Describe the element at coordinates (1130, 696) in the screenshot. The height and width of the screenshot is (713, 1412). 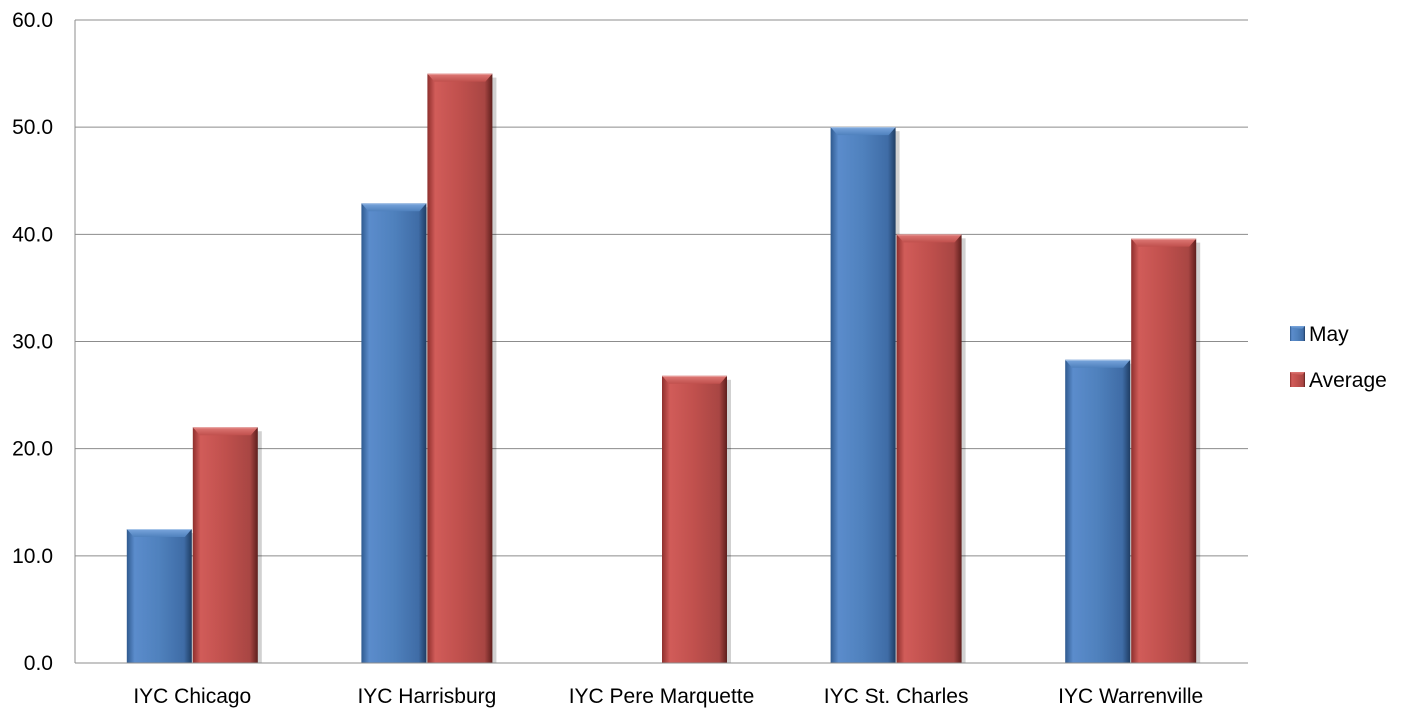
I see `x-tick-label: IYC Warrenville` at that location.